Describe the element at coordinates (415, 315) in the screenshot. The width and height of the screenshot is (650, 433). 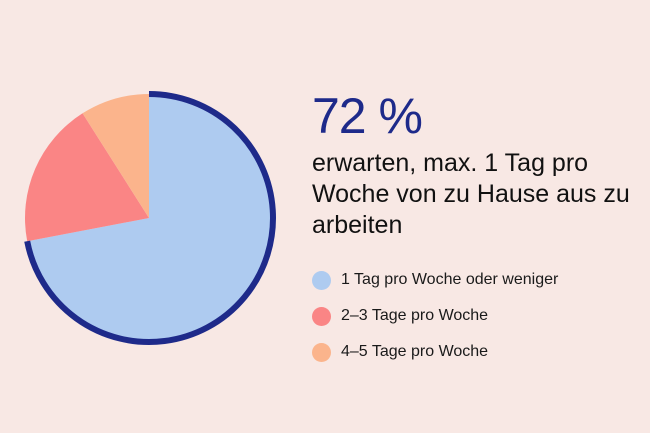
I see `legend-label-2: 2–3 Tage pro Woche` at that location.